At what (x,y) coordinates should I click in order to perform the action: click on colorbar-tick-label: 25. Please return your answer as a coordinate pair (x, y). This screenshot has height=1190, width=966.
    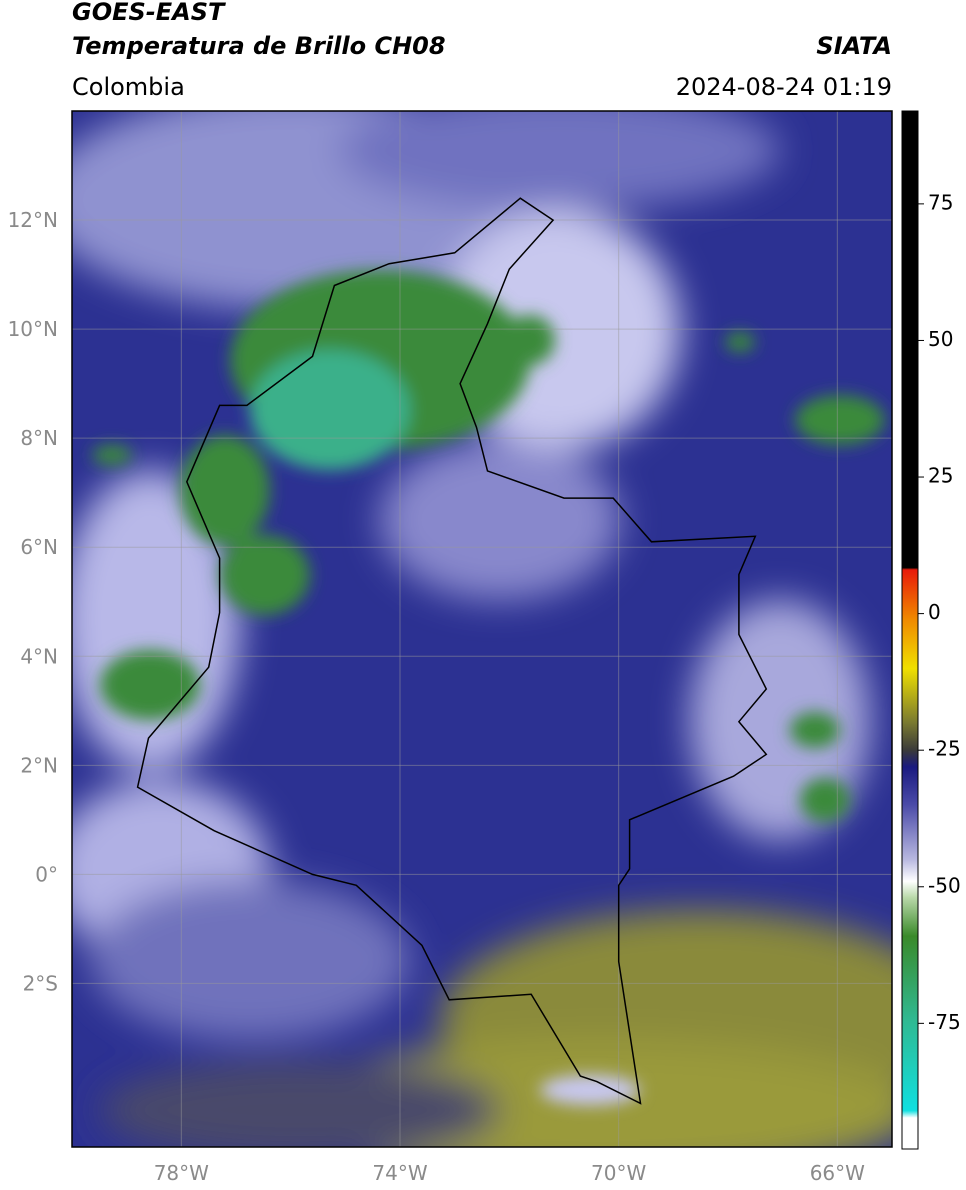
    Looking at the image, I should click on (940, 476).